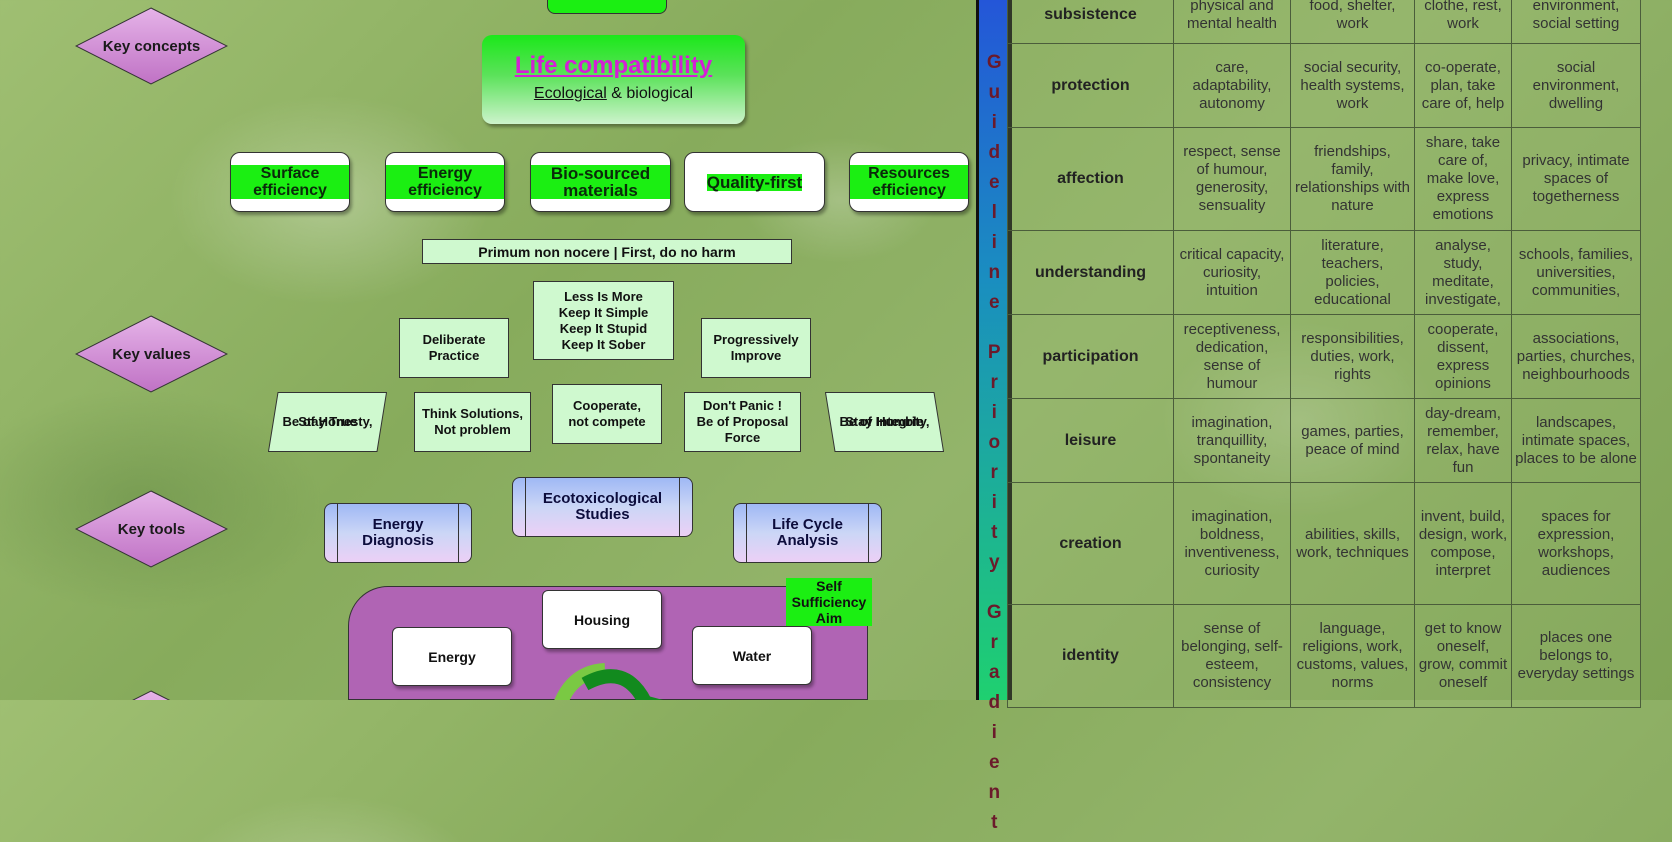  I want to click on need-housing: Housing, so click(602, 619).